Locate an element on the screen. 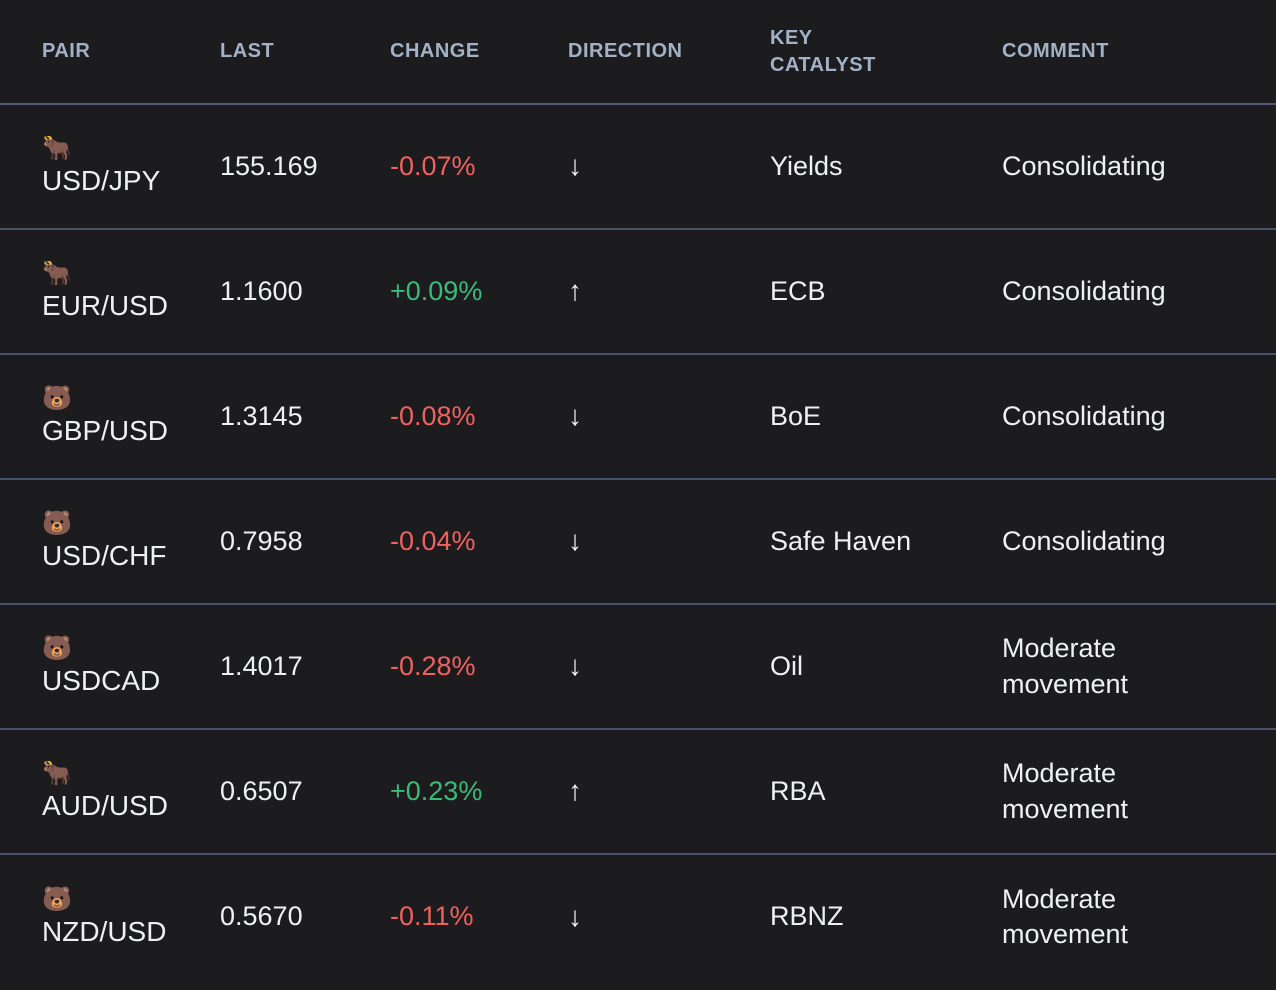  column-header-key-catalyst: KEY CATALYST is located at coordinates (886, 52).